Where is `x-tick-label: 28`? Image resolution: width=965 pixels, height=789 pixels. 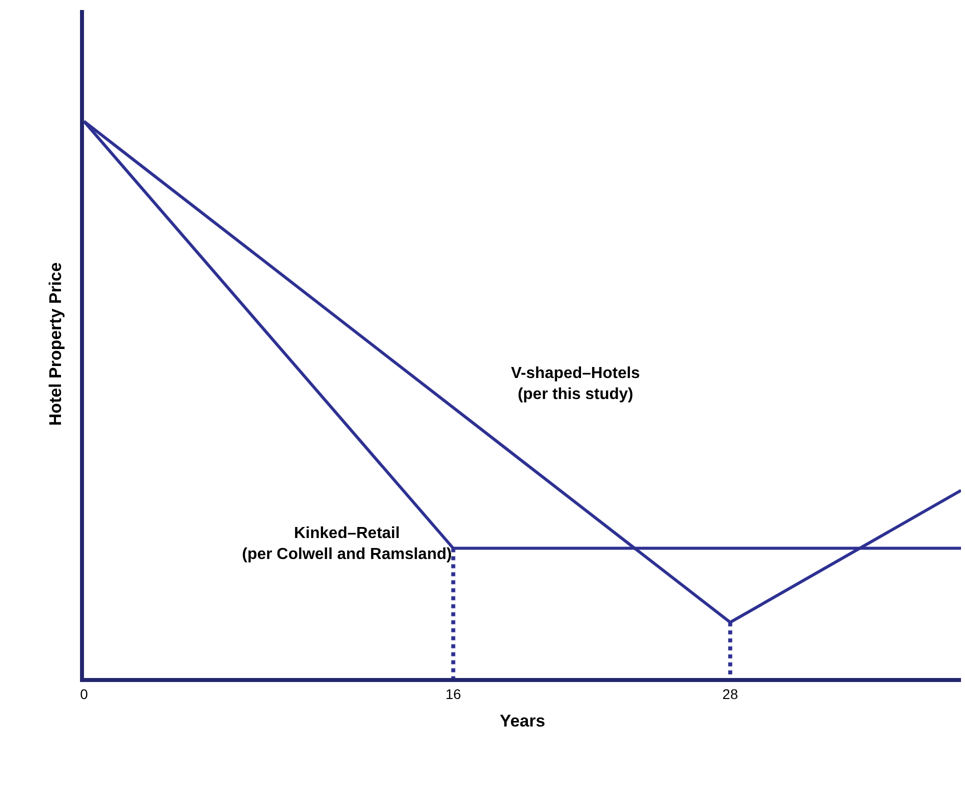 x-tick-label: 28 is located at coordinates (730, 694).